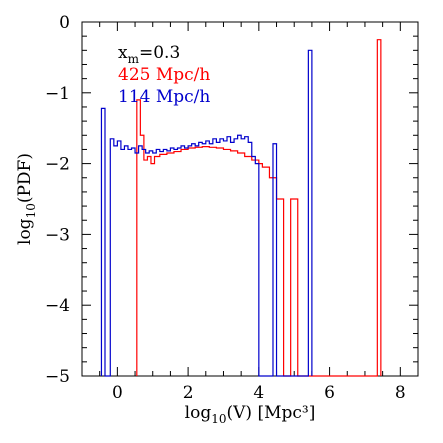  What do you see at coordinates (26, 199) in the screenshot?
I see `y-axis-label: log10(PDF)` at bounding box center [26, 199].